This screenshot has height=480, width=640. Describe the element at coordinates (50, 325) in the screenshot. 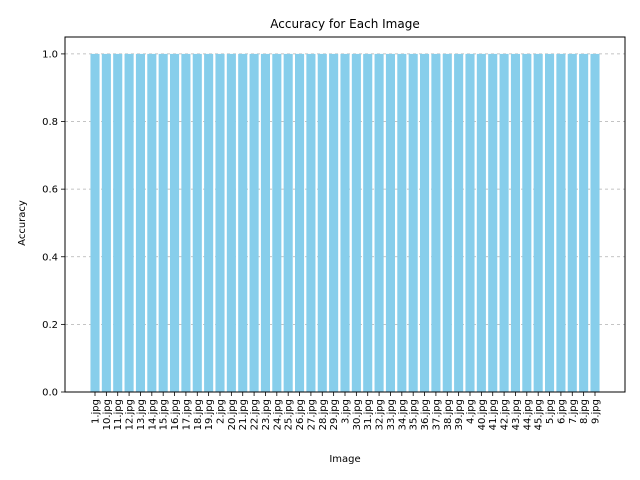

I see `y-tick-label: 0.2` at that location.